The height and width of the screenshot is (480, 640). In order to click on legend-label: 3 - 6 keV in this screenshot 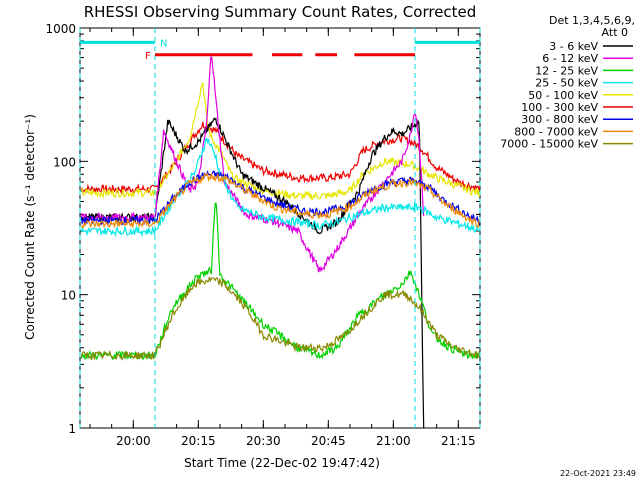, I will do `click(573, 46)`.